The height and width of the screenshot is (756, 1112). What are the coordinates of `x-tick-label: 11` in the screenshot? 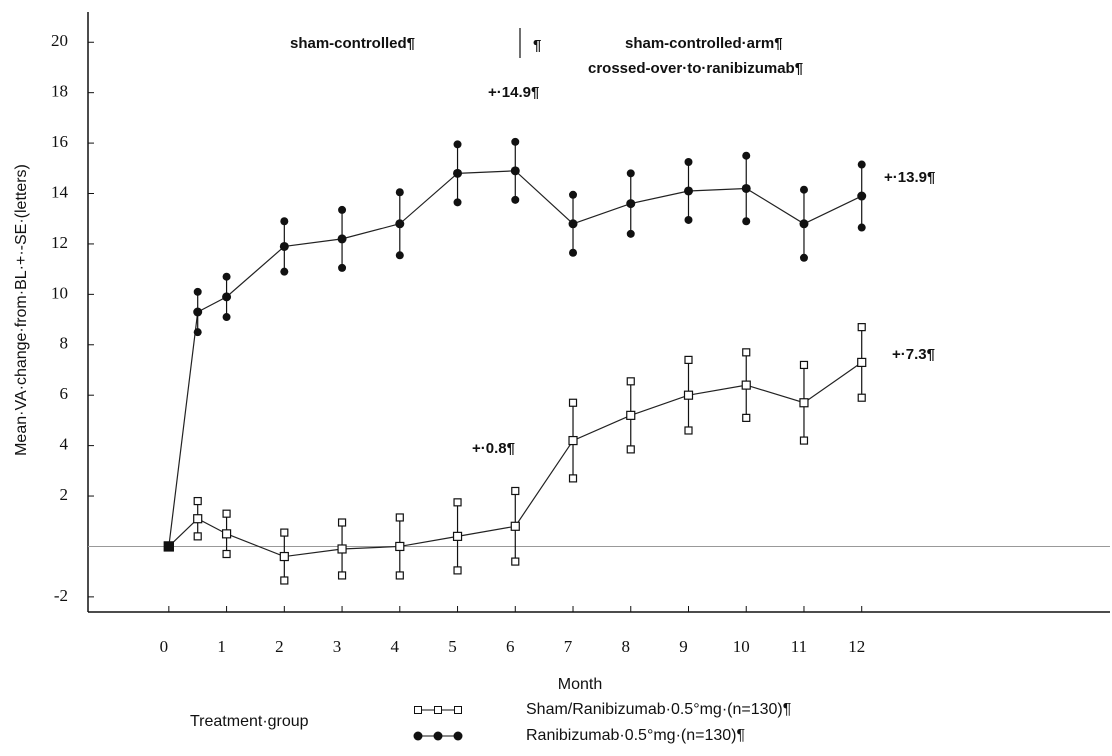 It's located at (799, 646).